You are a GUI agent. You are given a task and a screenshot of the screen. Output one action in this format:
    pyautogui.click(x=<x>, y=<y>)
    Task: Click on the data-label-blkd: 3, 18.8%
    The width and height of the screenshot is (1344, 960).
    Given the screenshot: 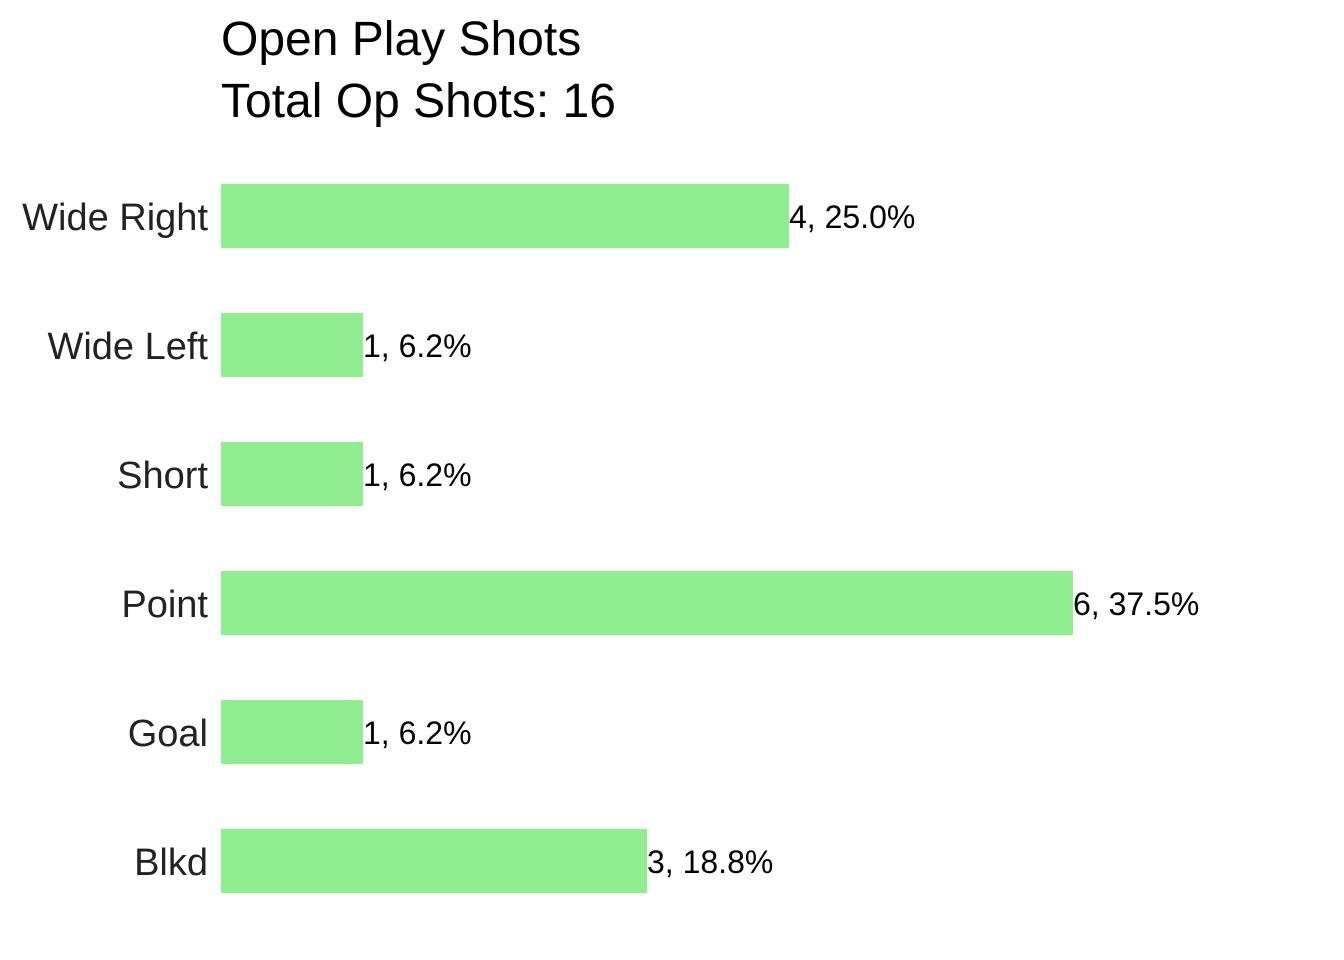 What is the action you would take?
    pyautogui.click(x=710, y=862)
    